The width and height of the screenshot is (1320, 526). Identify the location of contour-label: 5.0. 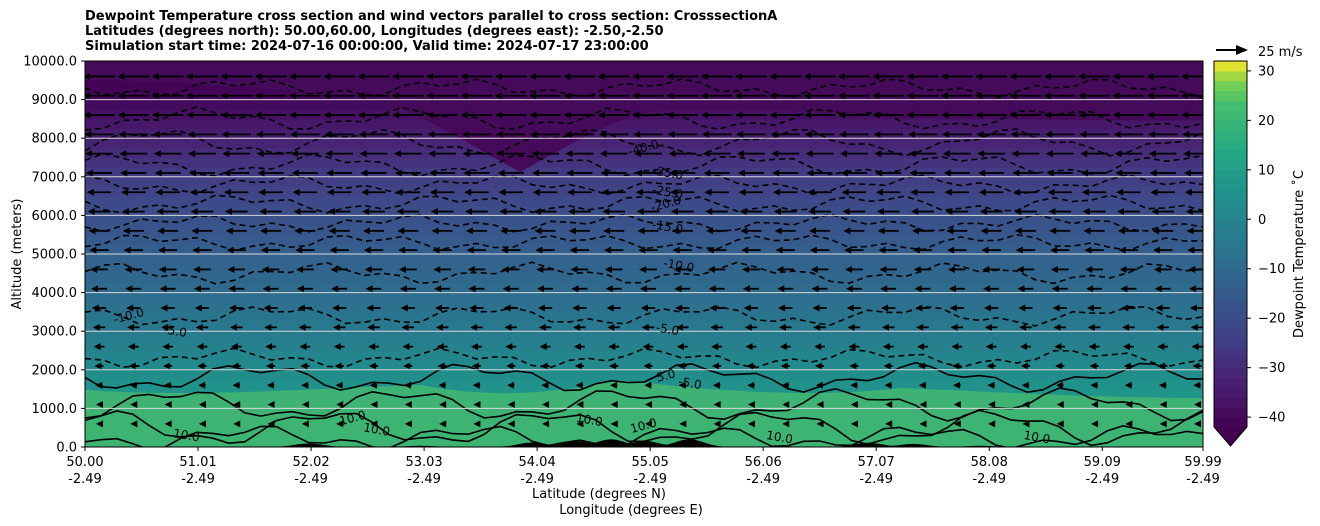
(666, 375).